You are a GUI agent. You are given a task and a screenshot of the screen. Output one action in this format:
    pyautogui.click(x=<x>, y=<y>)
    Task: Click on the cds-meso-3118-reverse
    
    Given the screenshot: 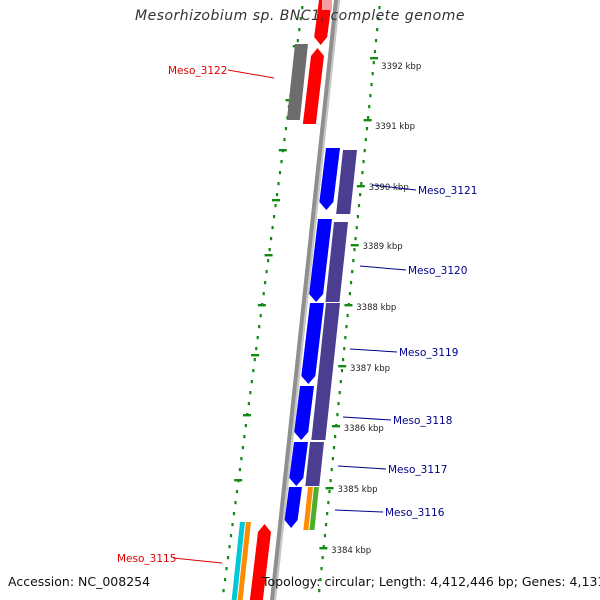 What is the action you would take?
    pyautogui.click(x=304, y=413)
    